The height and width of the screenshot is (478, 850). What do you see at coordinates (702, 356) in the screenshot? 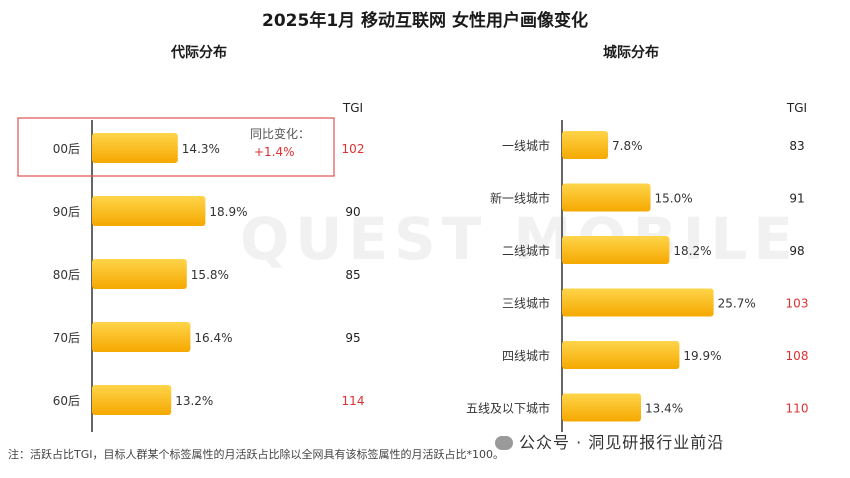
I see `city-value-label: 19.9%` at bounding box center [702, 356].